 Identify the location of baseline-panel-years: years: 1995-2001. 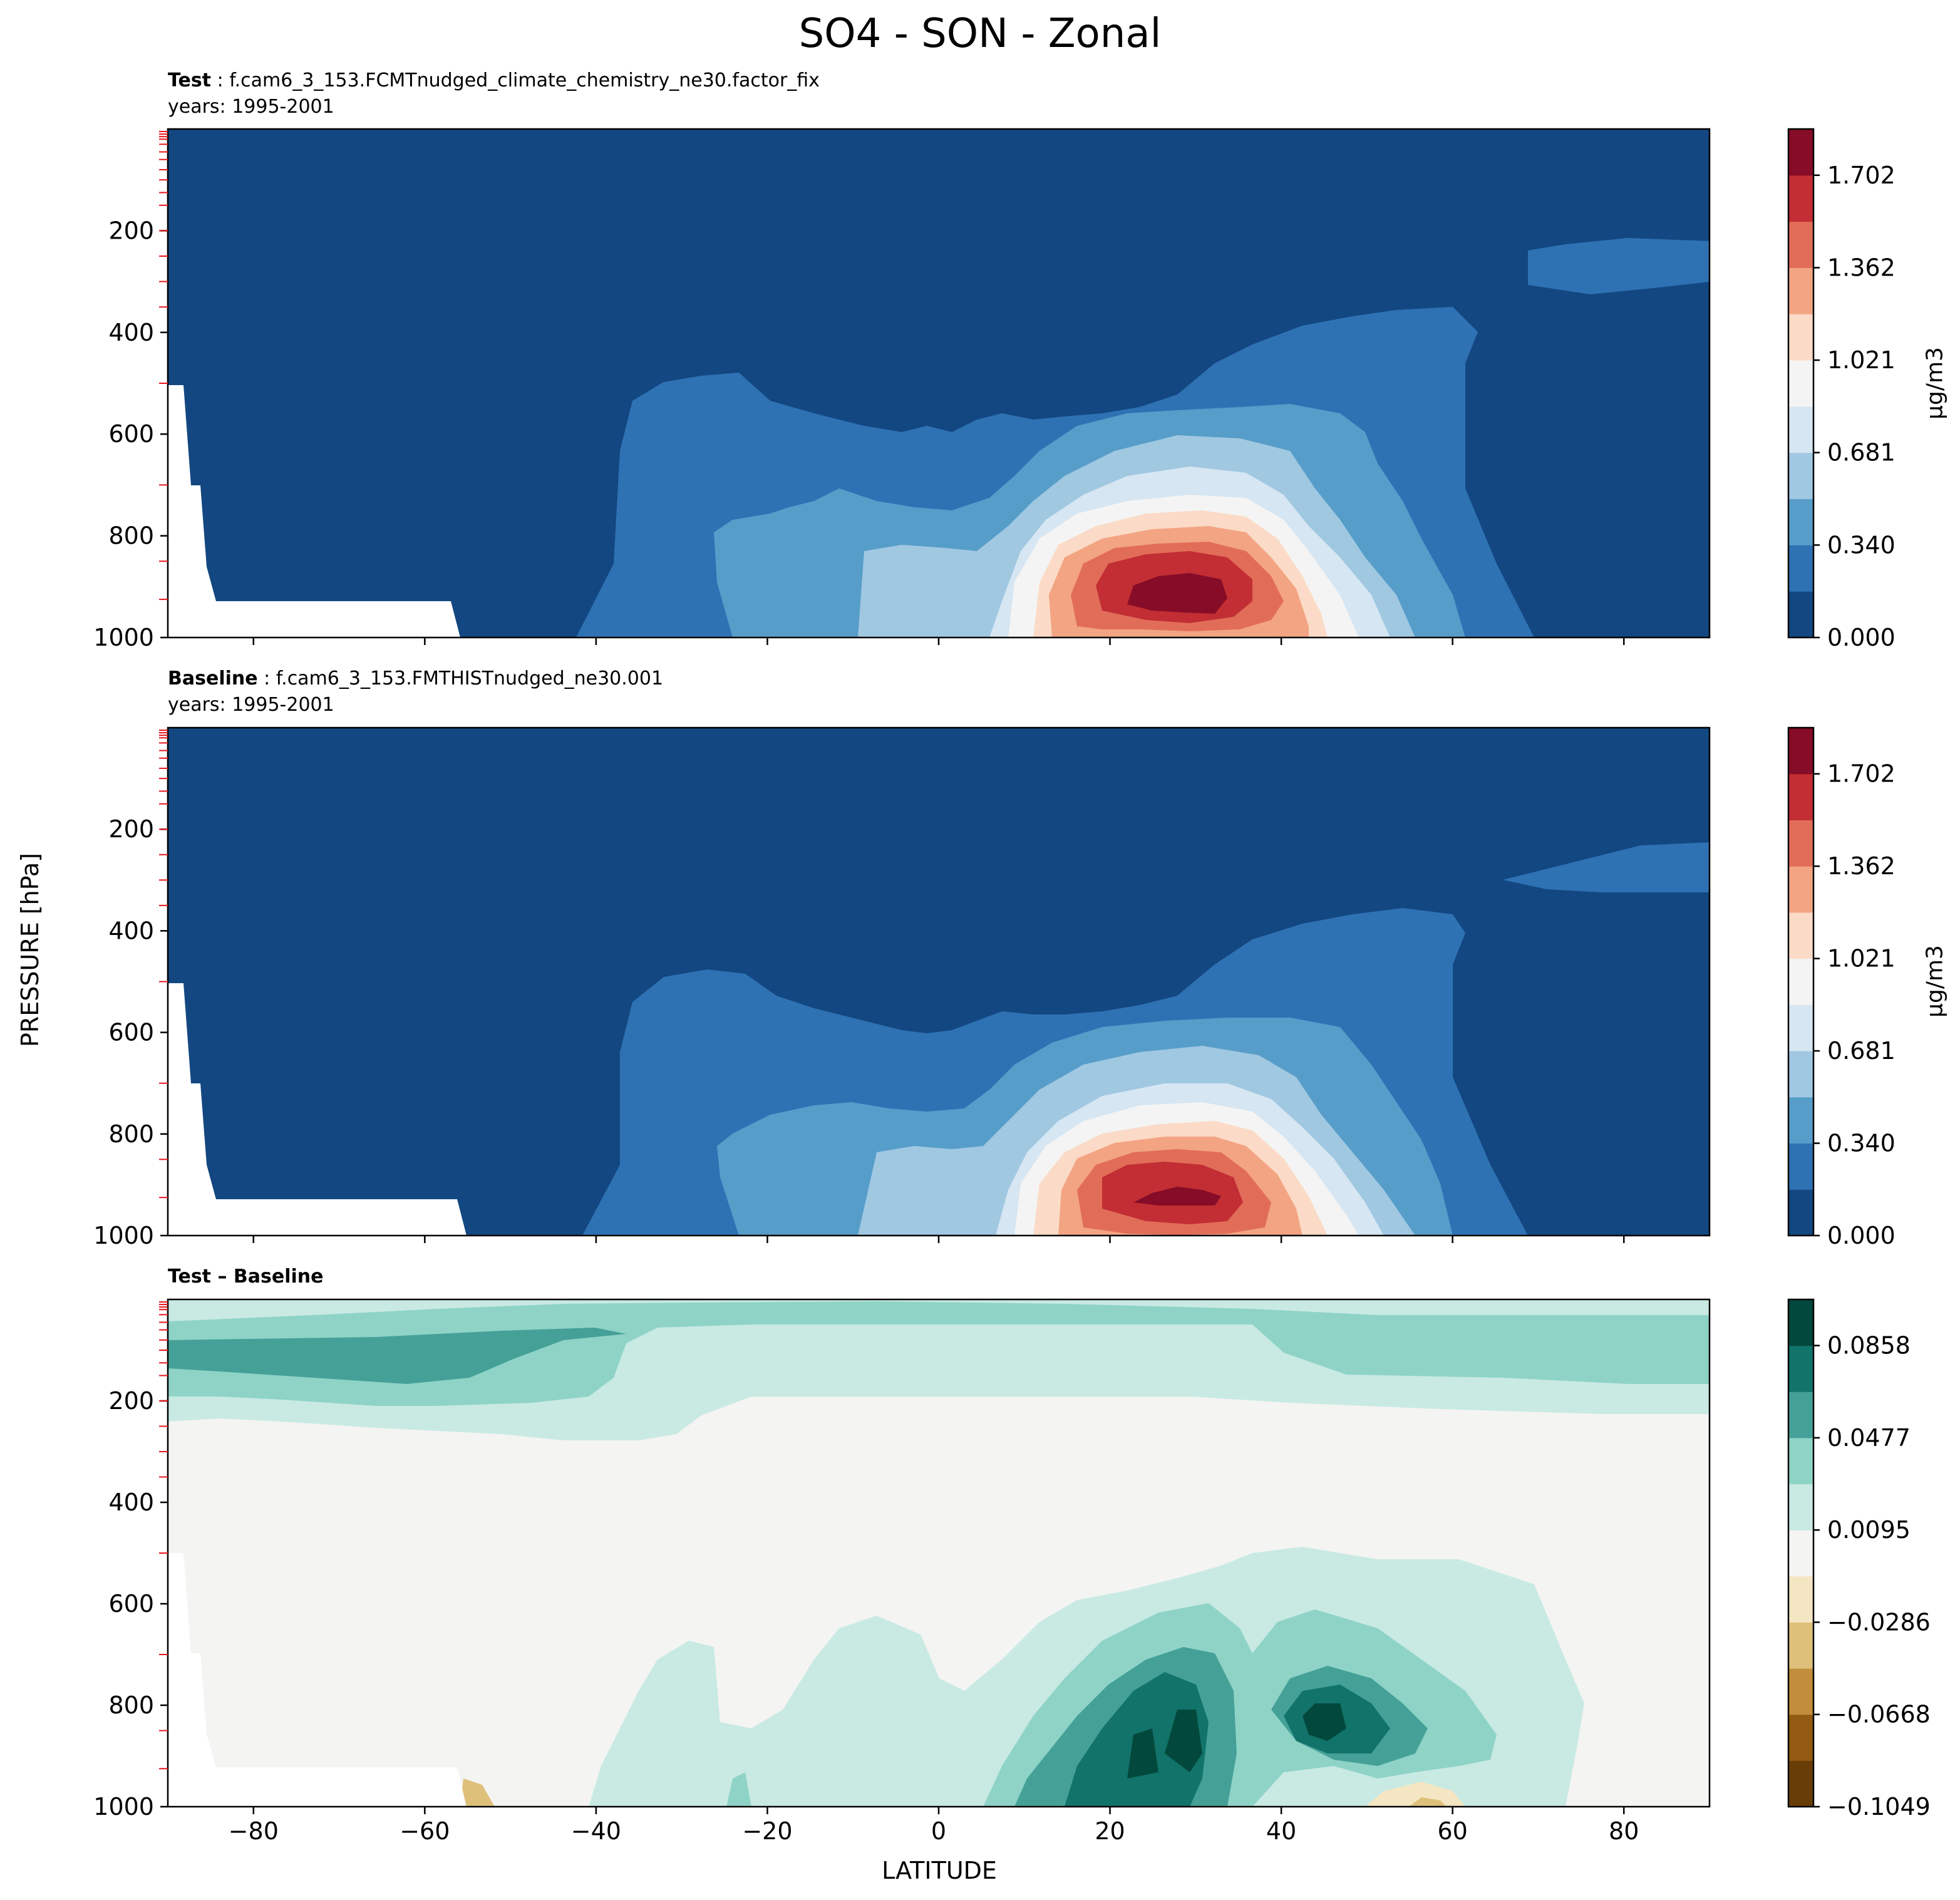
(251, 705).